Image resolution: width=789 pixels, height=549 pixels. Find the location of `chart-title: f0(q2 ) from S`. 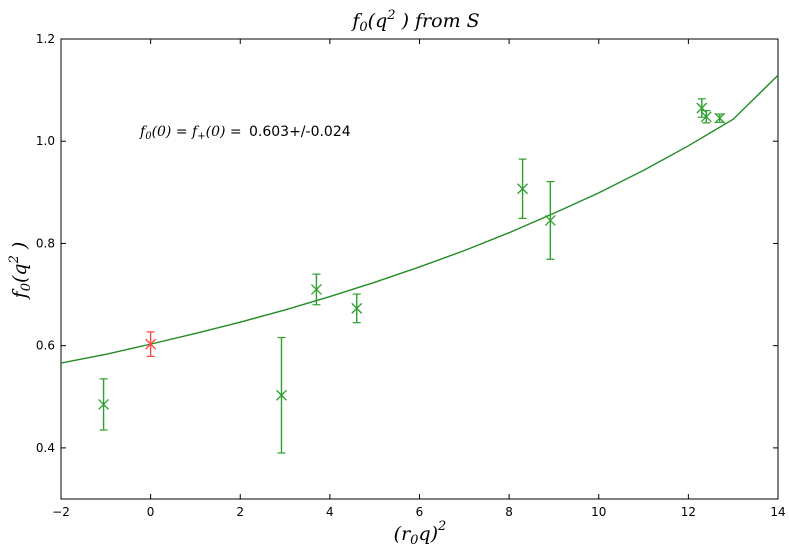

chart-title: f0(q2 ) from S is located at coordinates (414, 21).